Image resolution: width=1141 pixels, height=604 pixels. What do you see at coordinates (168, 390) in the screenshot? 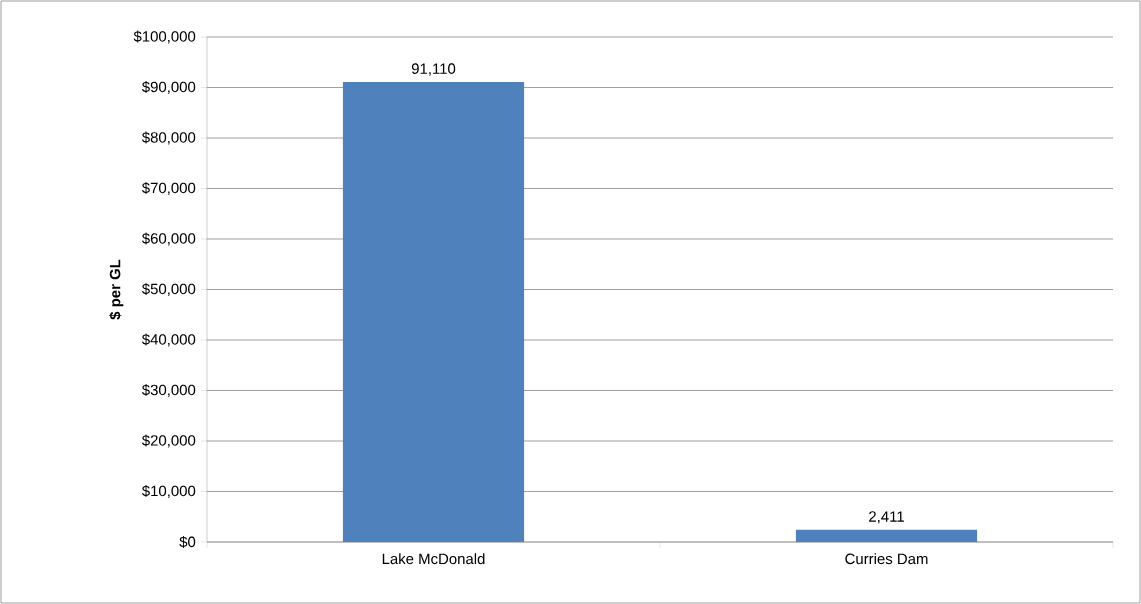
I see `y-tick-label: $30,000` at bounding box center [168, 390].